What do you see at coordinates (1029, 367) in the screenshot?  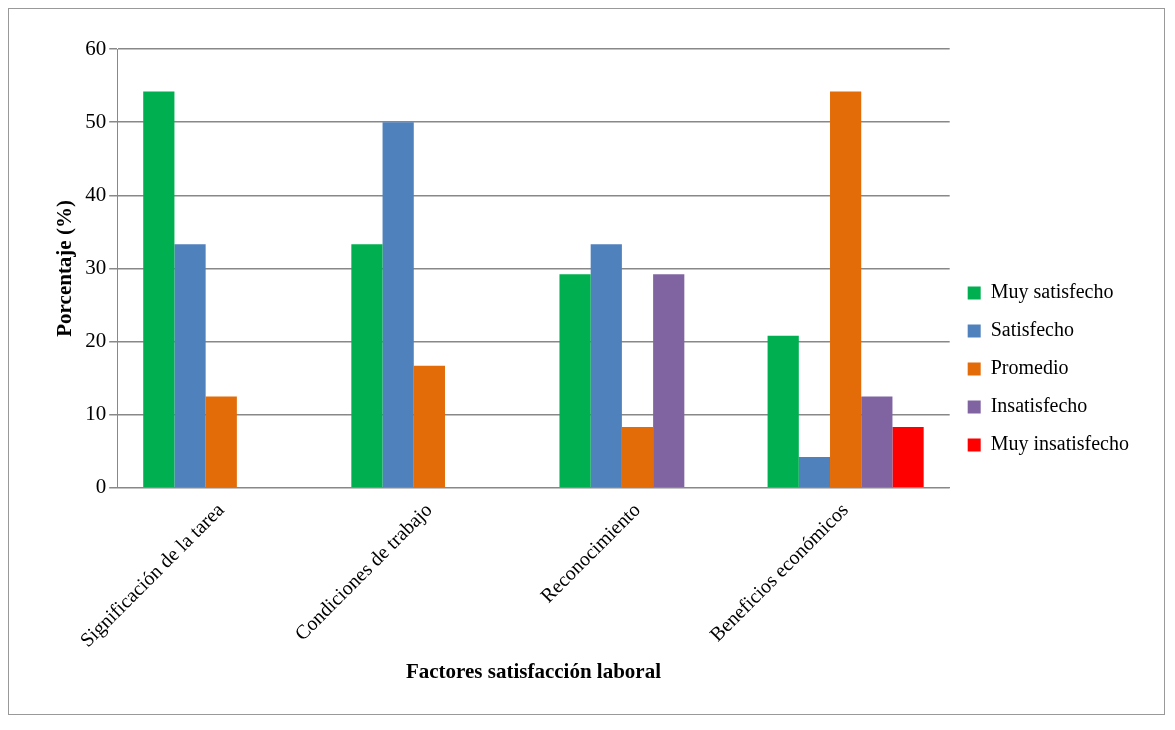 I see `legend-label: Promedio` at bounding box center [1029, 367].